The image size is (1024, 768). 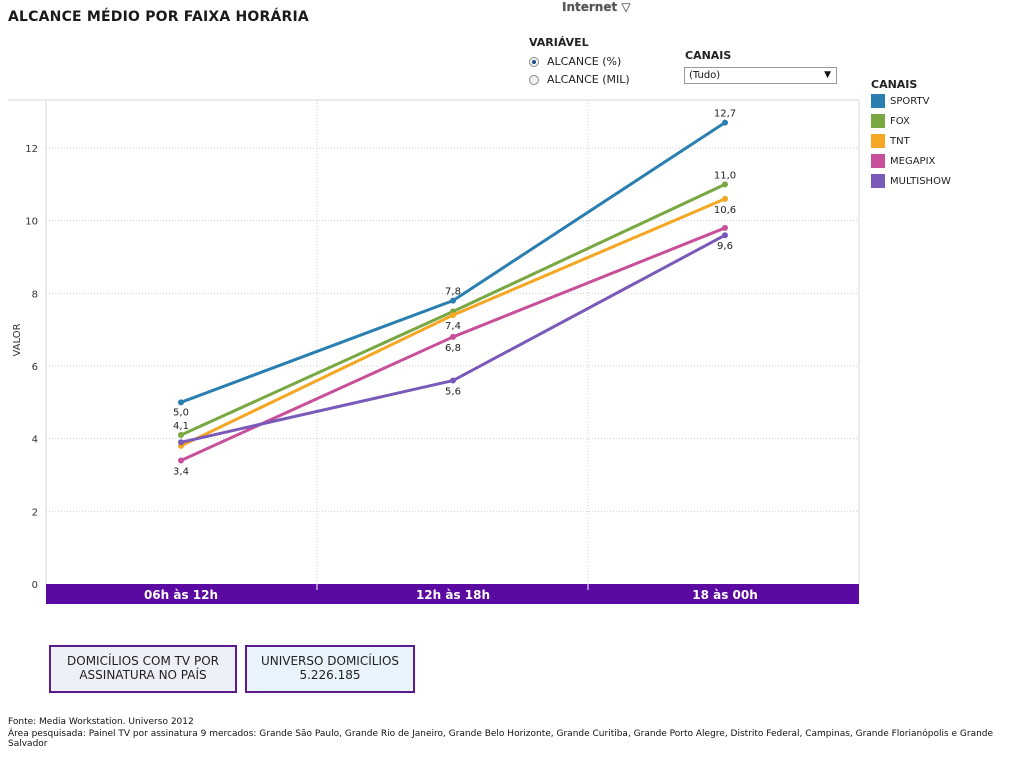 What do you see at coordinates (708, 55) in the screenshot?
I see `channel-filter-title: CANAIS` at bounding box center [708, 55].